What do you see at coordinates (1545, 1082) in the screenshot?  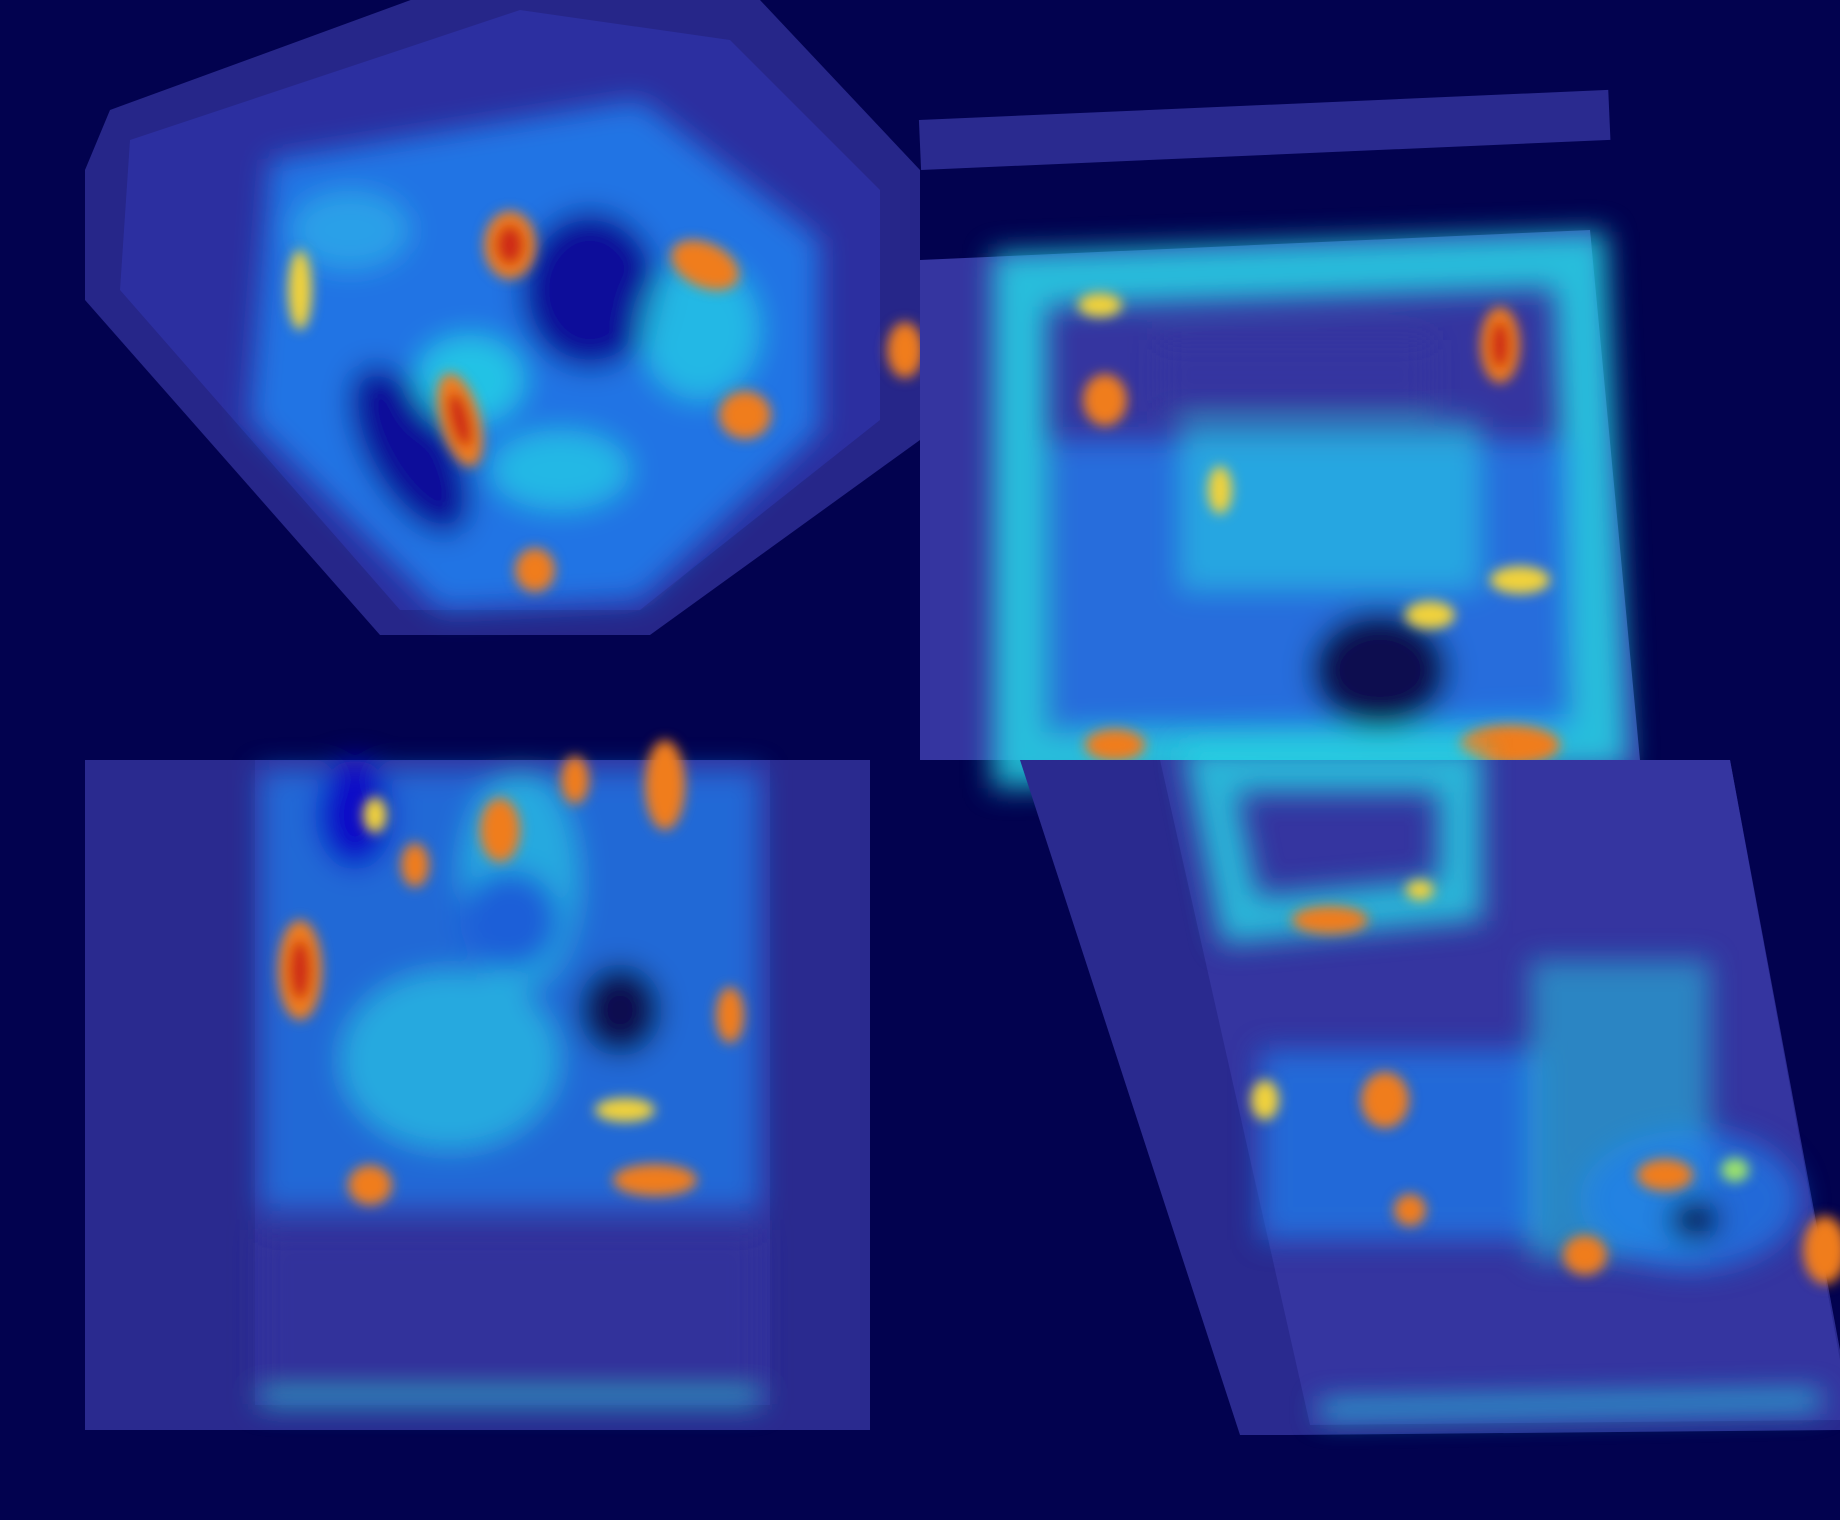 I see `bottom-right-room-heat-hot` at bounding box center [1545, 1082].